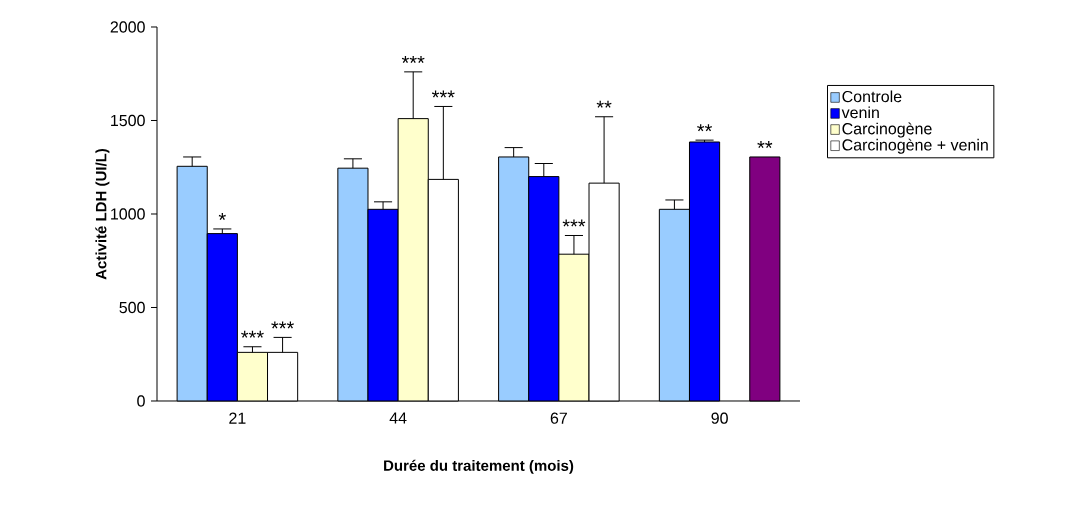 Image resolution: width=1069 pixels, height=506 pixels. What do you see at coordinates (479, 466) in the screenshot?
I see `x-axis-title: Durée du traitement (mois)` at bounding box center [479, 466].